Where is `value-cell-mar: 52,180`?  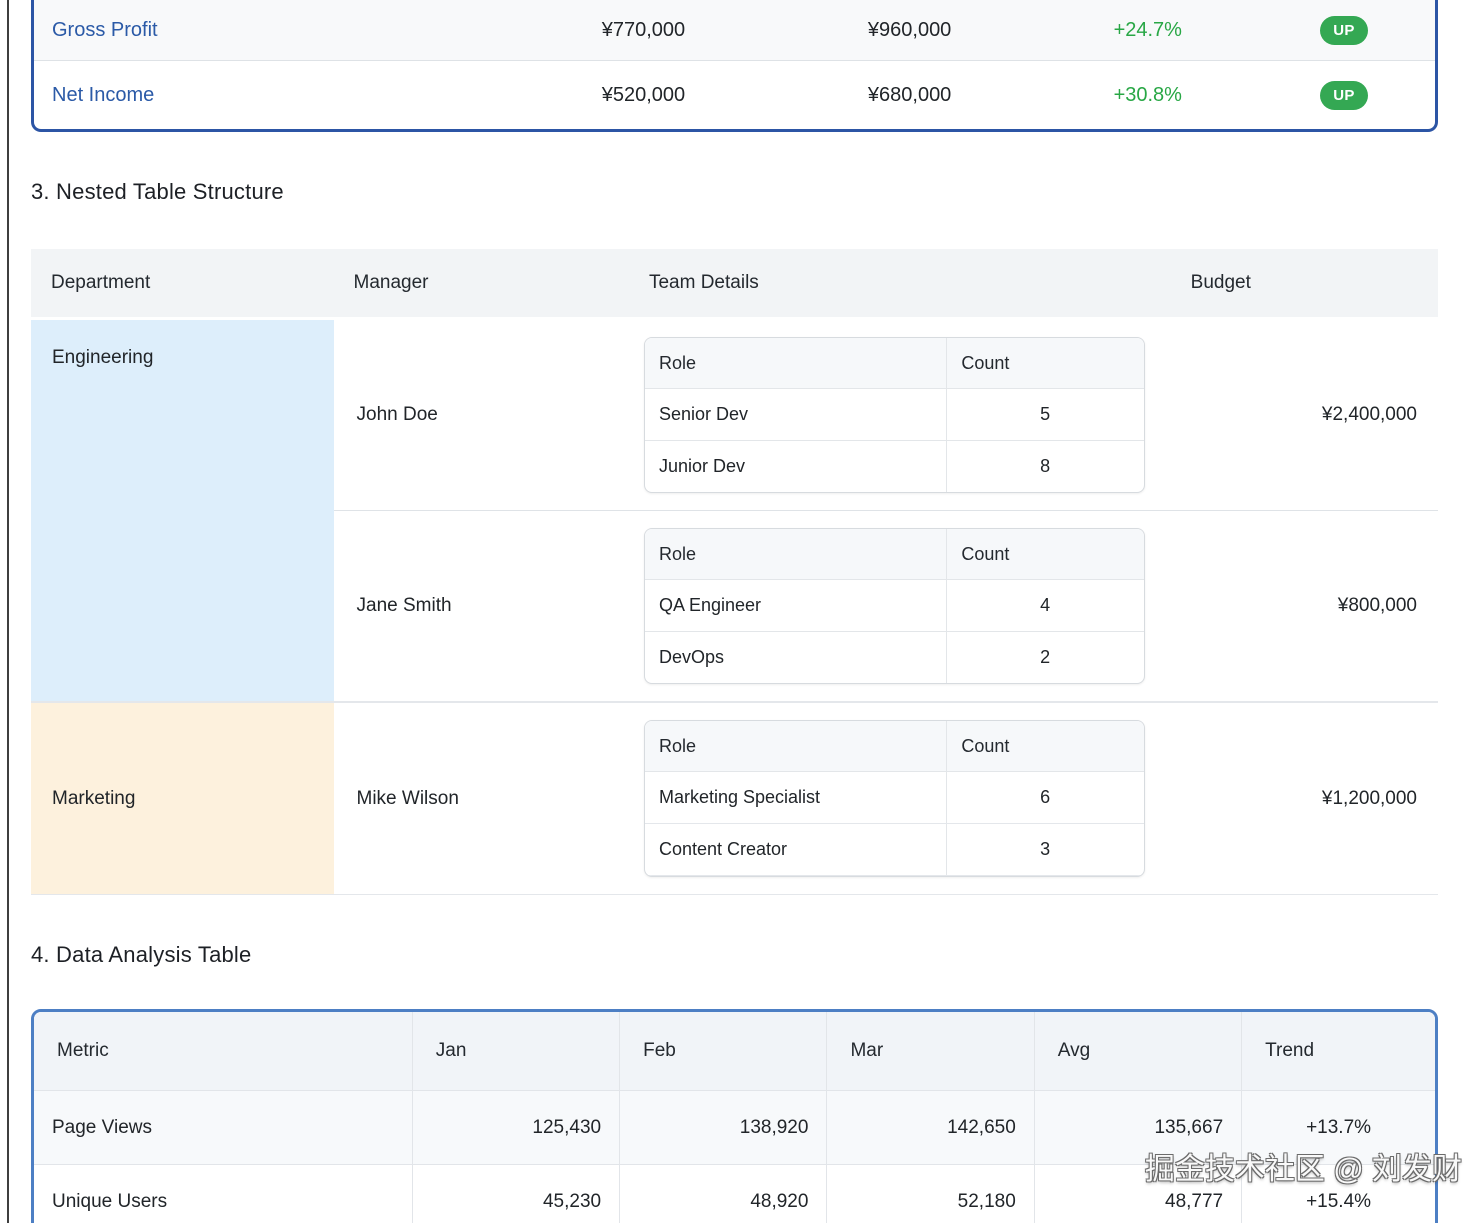
value-cell-mar: 52,180 is located at coordinates (930, 1193).